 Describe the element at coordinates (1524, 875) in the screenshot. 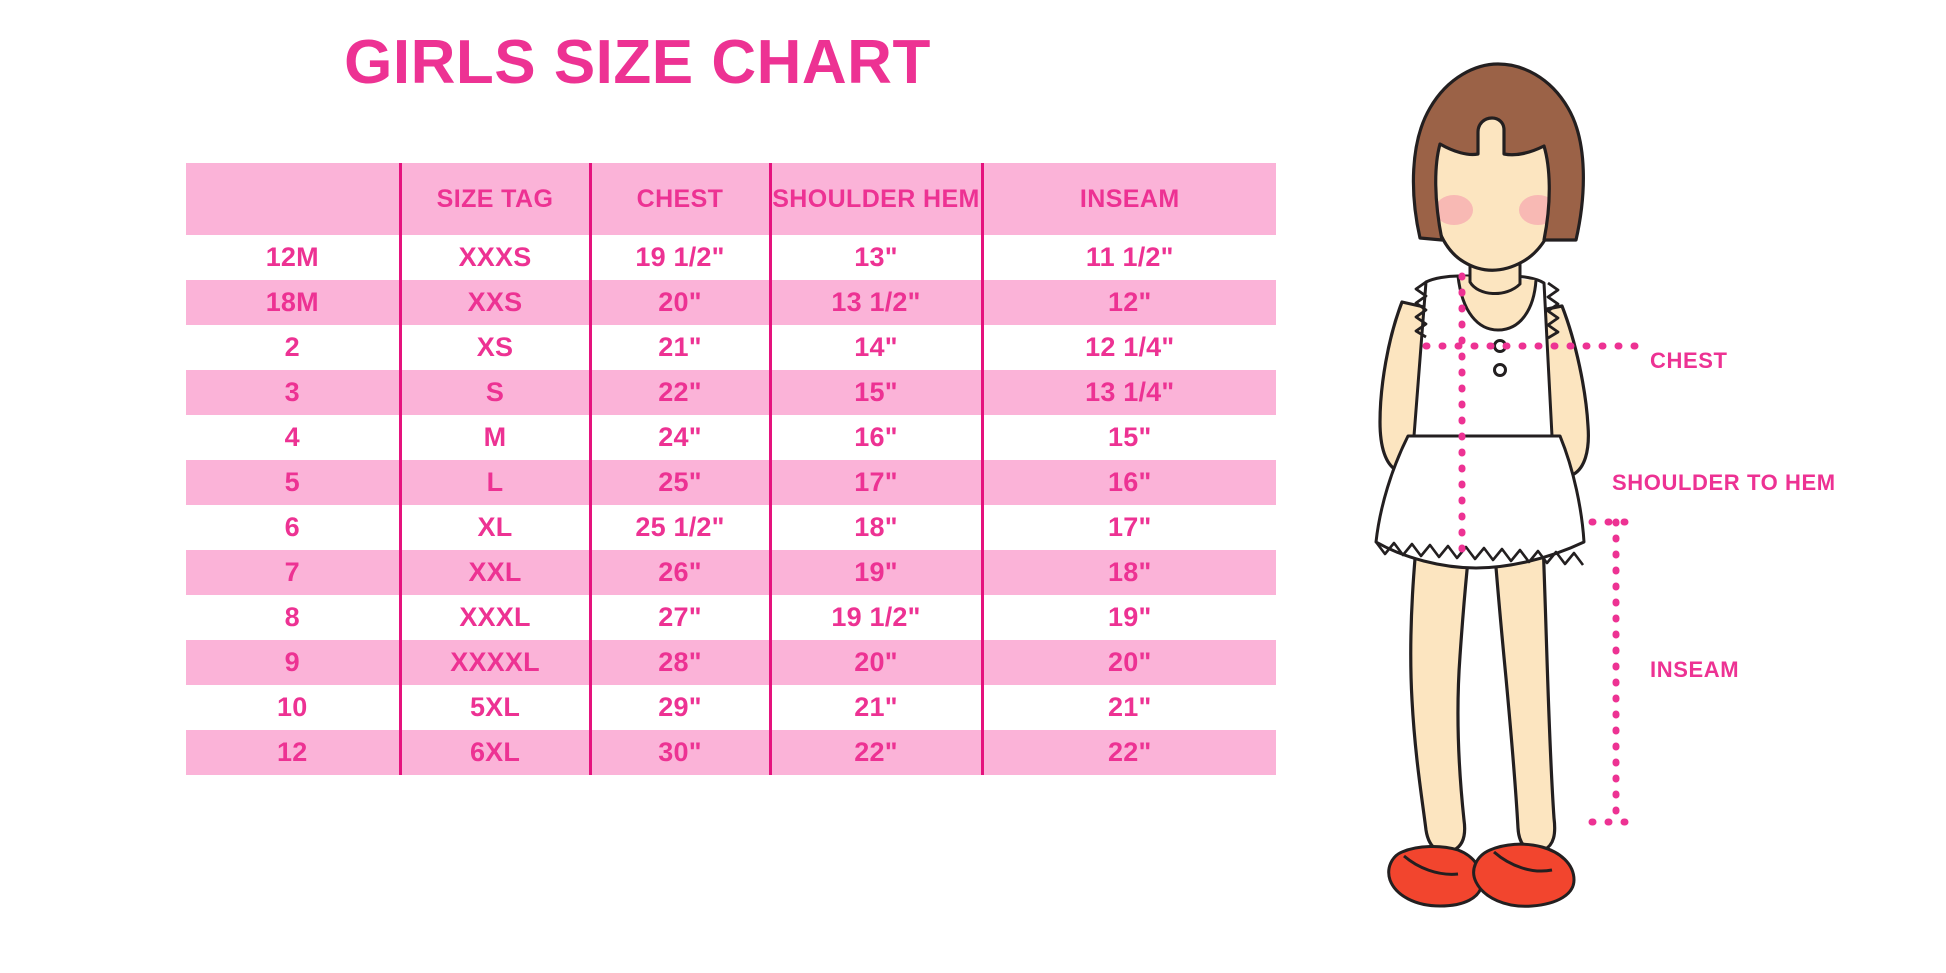

I see `shoe-right` at that location.